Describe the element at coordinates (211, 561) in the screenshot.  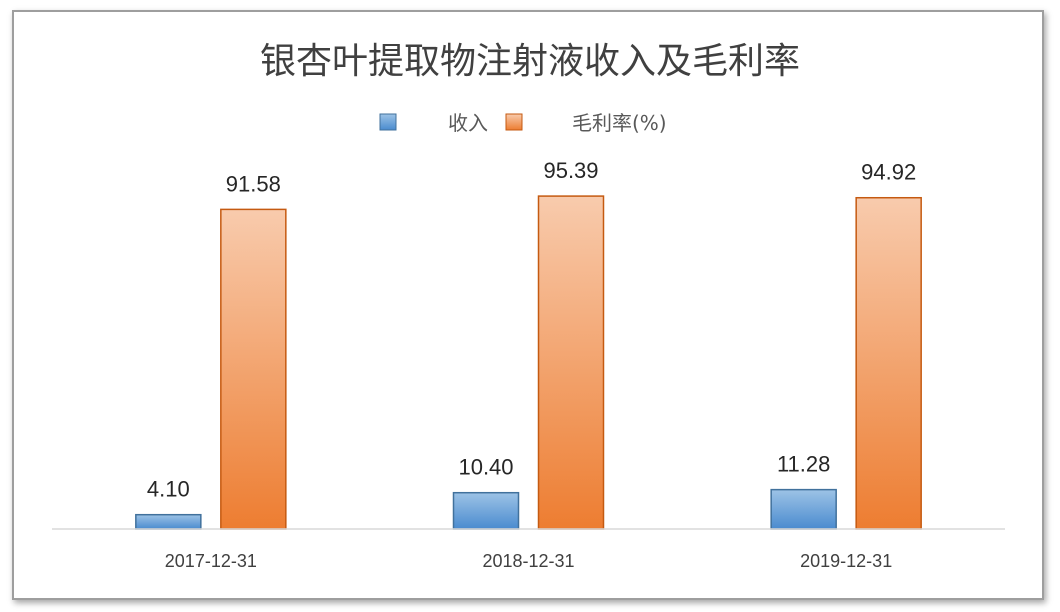
I see `x-tick-label-2017-12-31: 2017-12-31` at that location.